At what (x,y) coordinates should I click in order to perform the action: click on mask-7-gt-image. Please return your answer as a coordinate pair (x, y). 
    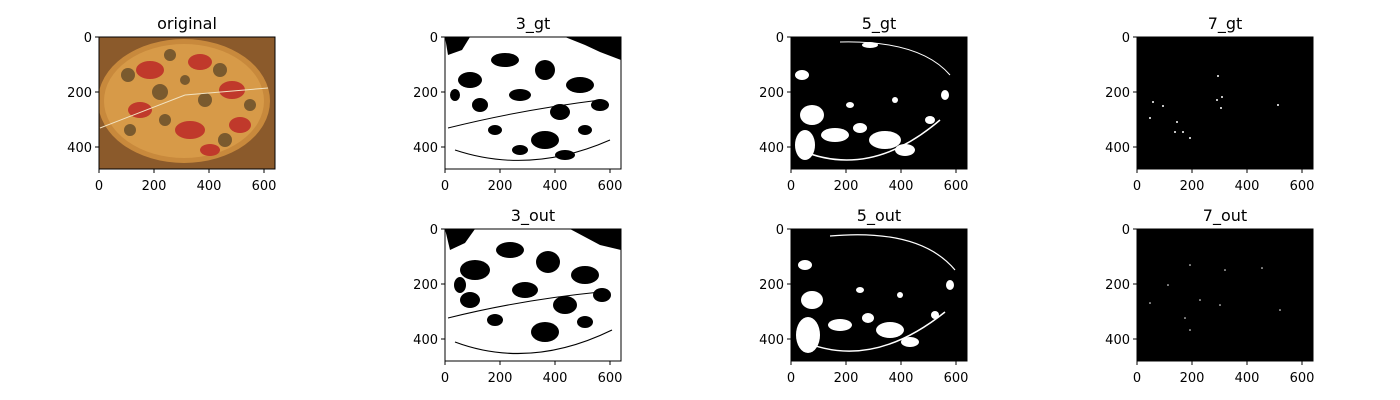
    Looking at the image, I should click on (1225, 103).